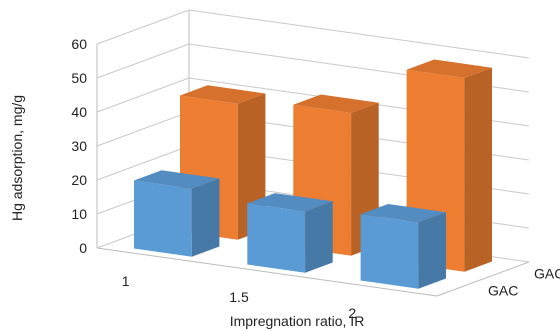 This screenshot has height=331, width=560. I want to click on y-tick-label: 60, so click(79, 44).